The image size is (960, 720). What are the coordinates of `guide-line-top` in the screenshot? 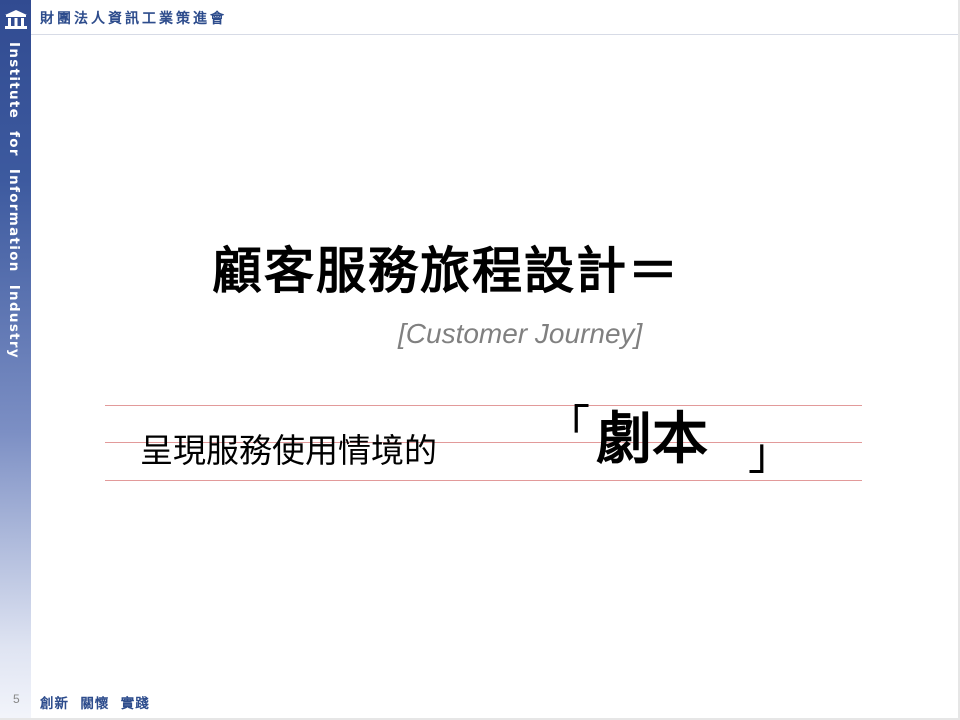 It's located at (483, 405).